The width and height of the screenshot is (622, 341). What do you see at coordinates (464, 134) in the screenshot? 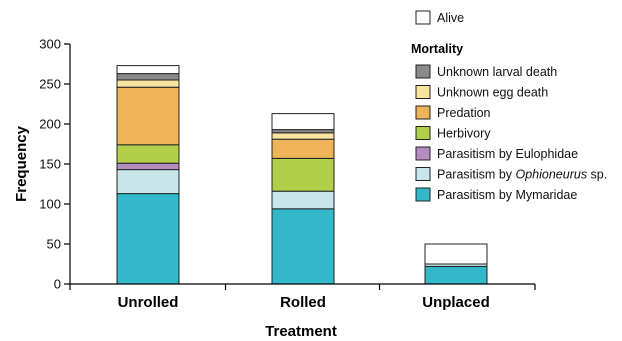
I see `legend-label: Herbivory` at bounding box center [464, 134].